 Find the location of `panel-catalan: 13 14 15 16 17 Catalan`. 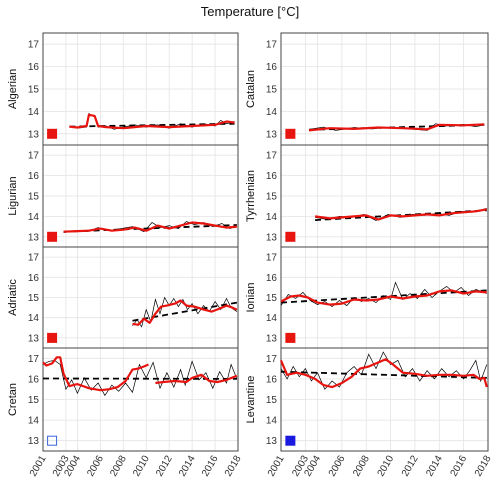

panel-catalan: 13 14 15 16 17 Catalan is located at coordinates (367, 89).